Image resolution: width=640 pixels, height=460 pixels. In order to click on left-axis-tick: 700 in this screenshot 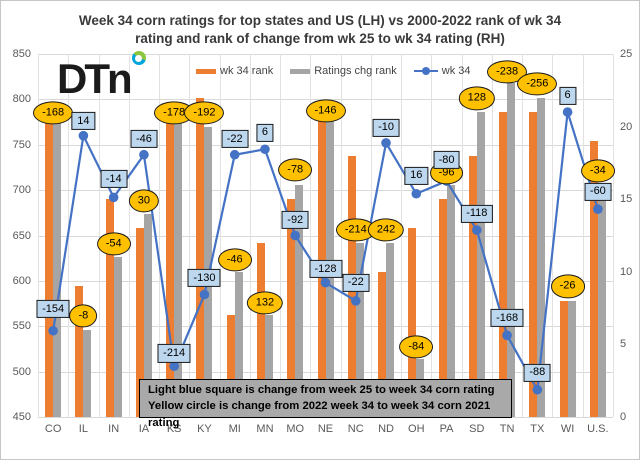, I will do `click(21, 190)`.